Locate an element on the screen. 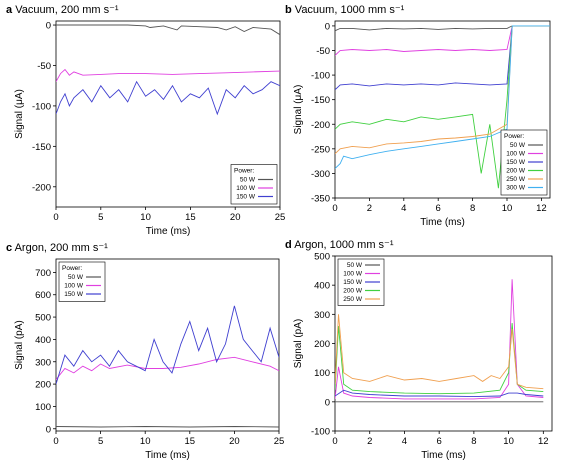 The image size is (569, 463). y-axis-label: Signal (μA) is located at coordinates (19, 114).